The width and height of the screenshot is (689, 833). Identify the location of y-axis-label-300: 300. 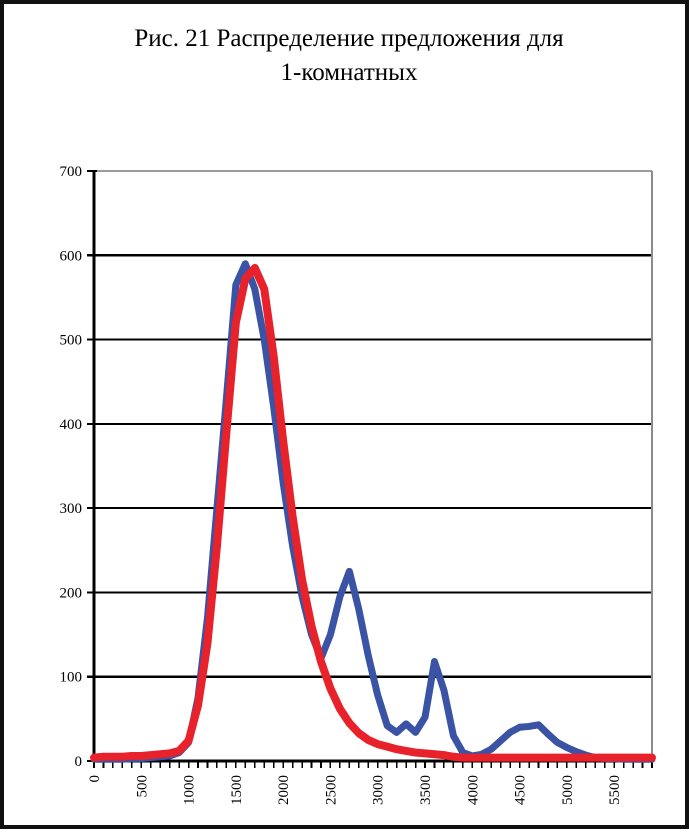
(71, 509).